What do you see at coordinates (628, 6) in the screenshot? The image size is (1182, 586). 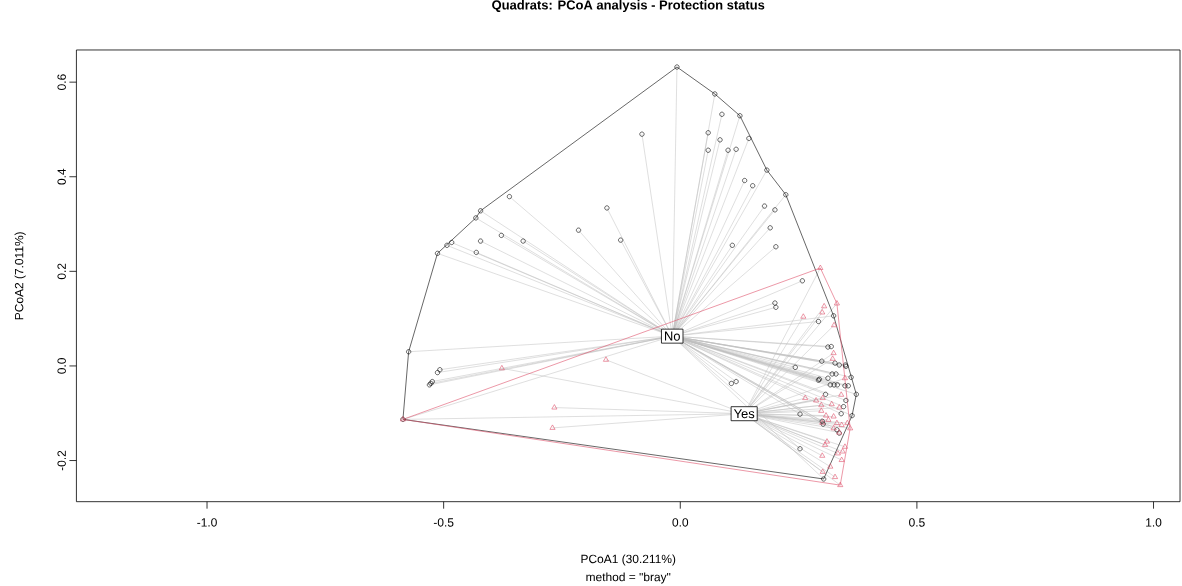 I see `chart-title: Quadrats: PCoA analysis - Protection status` at bounding box center [628, 6].